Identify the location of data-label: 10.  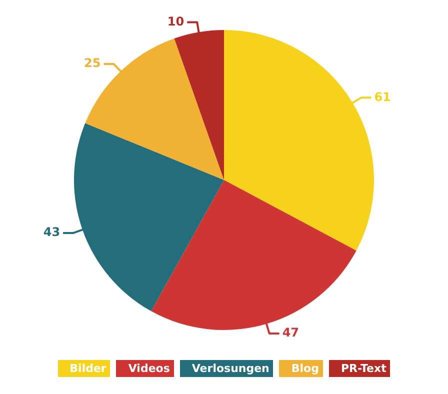
(175, 21).